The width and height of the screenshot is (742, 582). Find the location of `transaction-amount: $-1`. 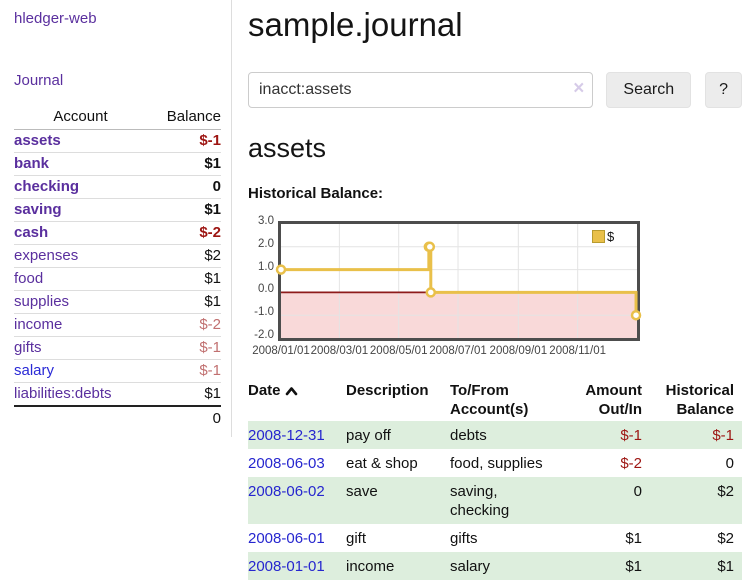

transaction-amount: $-1 is located at coordinates (631, 435).